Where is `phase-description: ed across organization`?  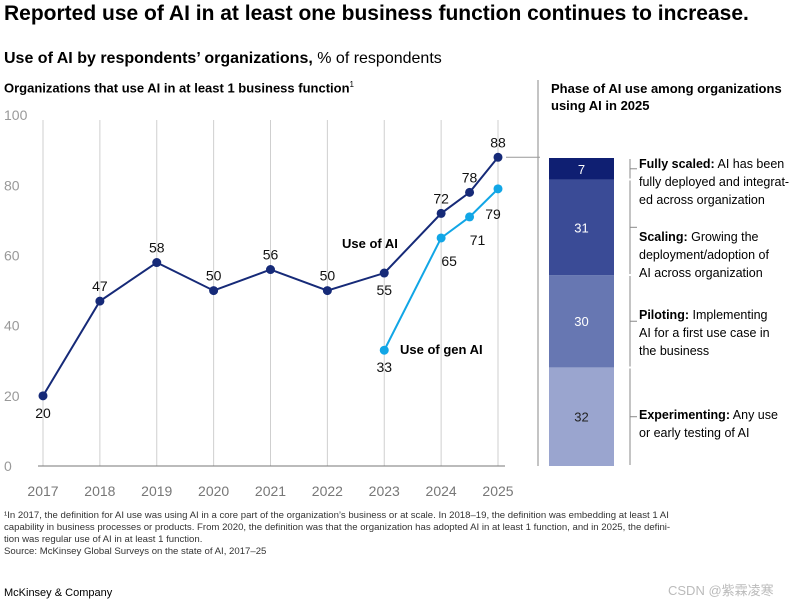 phase-description: ed across organization is located at coordinates (702, 200).